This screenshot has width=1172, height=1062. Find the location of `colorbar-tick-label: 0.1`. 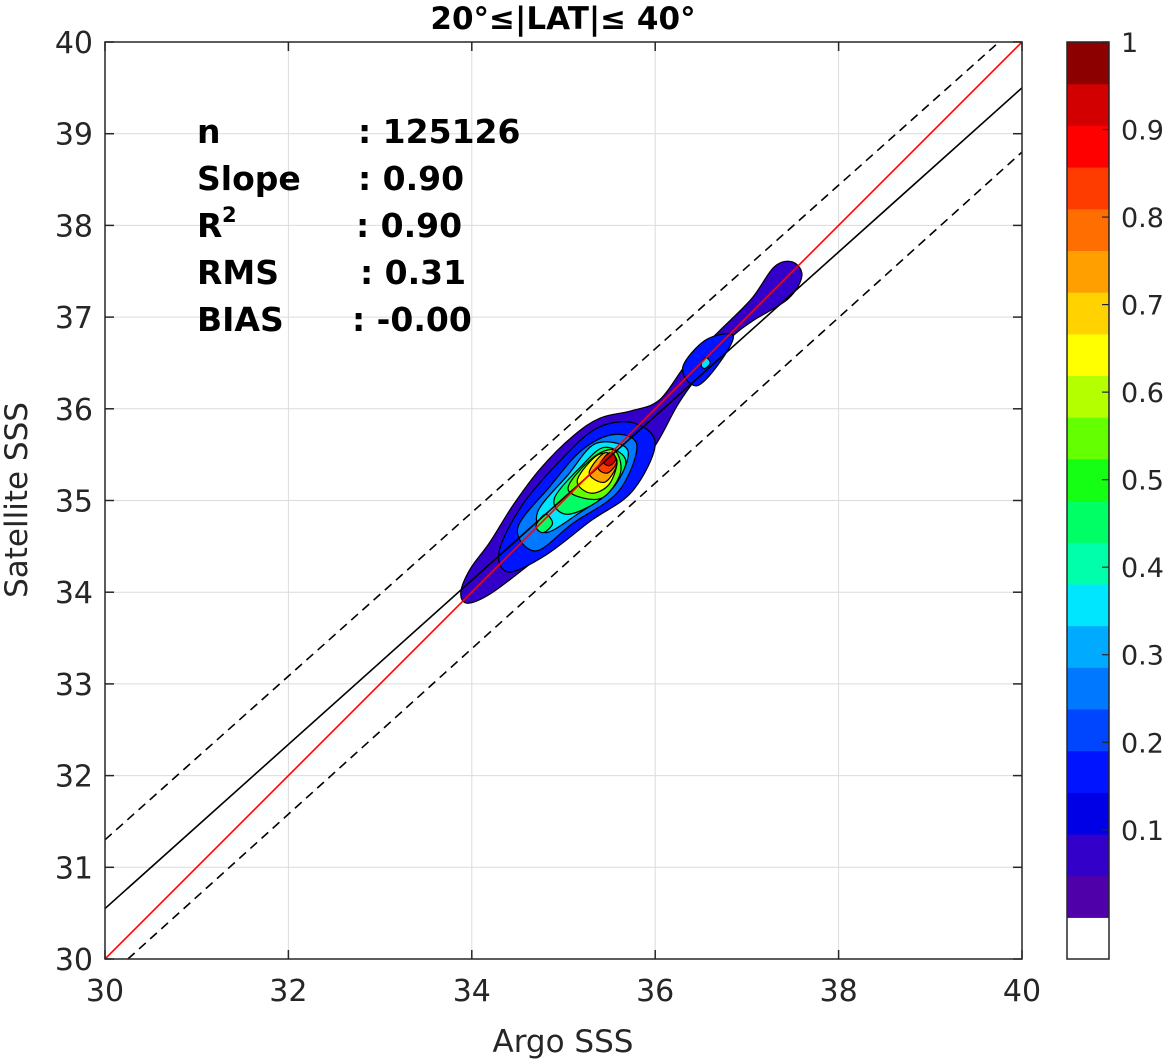

colorbar-tick-label: 0.1 is located at coordinates (1142, 831).